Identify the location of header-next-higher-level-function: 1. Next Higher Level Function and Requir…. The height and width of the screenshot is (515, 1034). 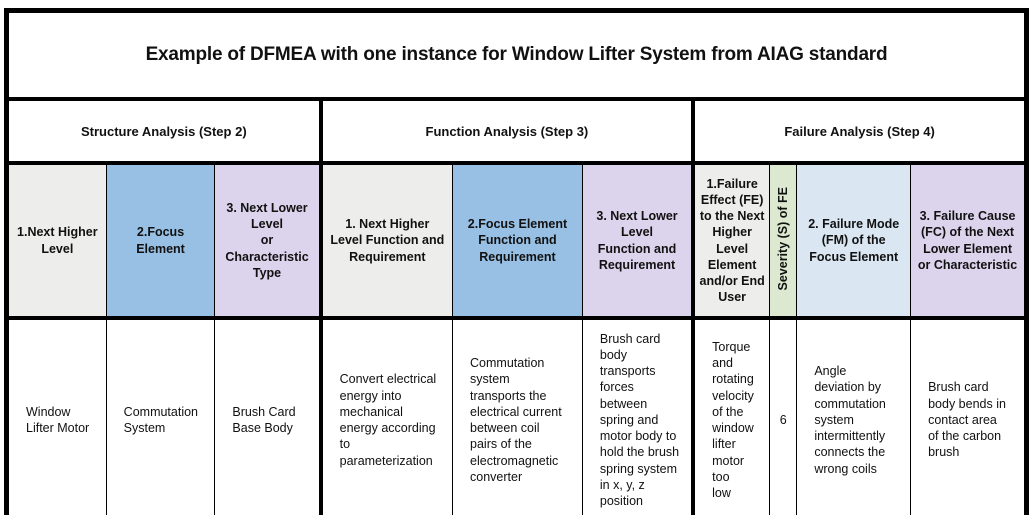
(387, 241).